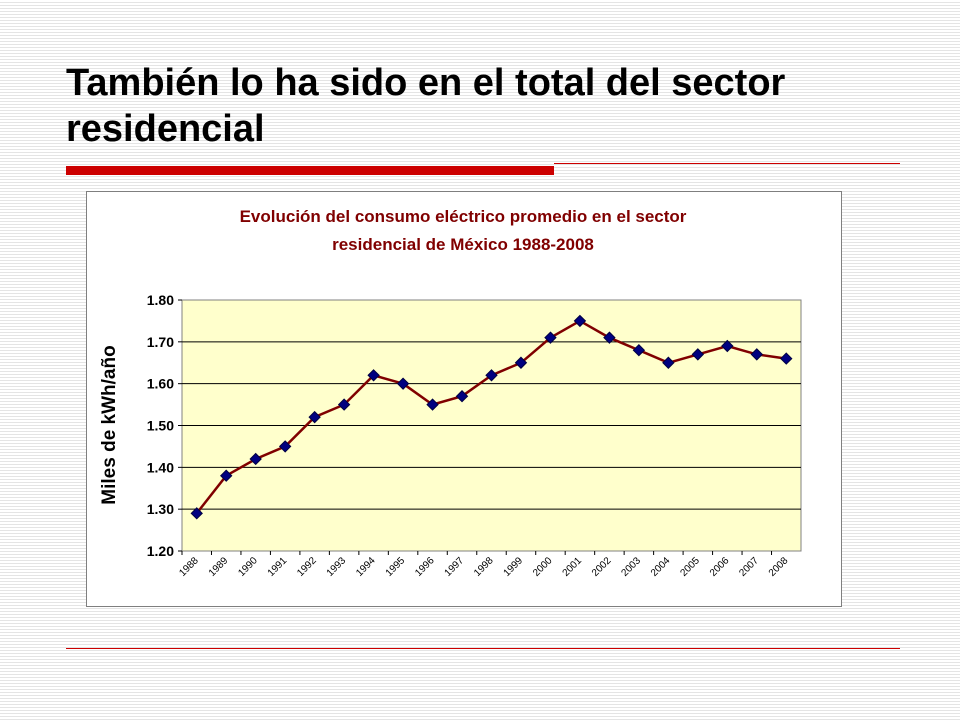 The width and height of the screenshot is (960, 720). I want to click on x-tick-label: 2003, so click(631, 567).